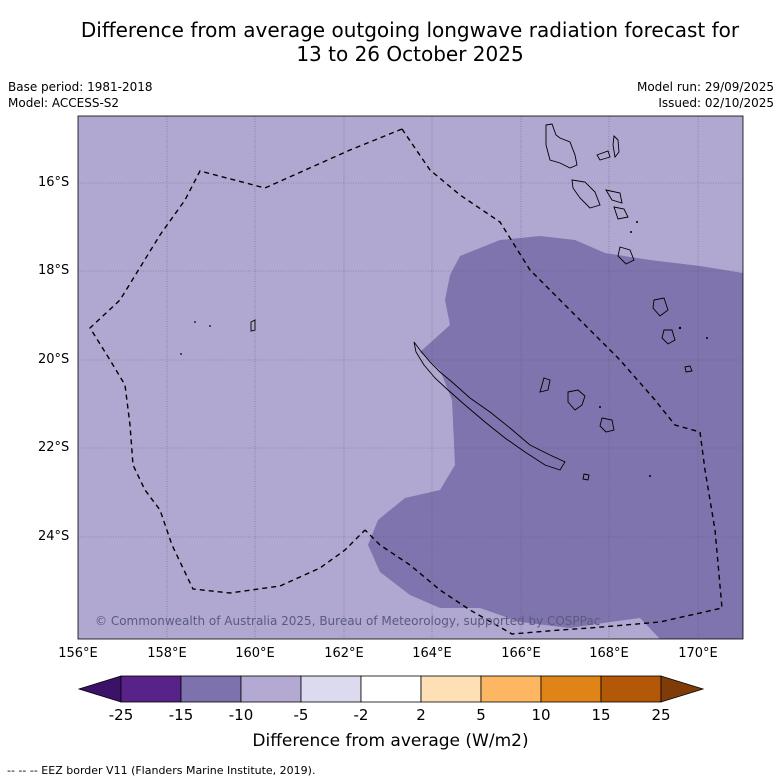 This screenshot has height=781, width=781. Describe the element at coordinates (361, 715) in the screenshot. I see `colorbar-tick-label: -2` at that location.